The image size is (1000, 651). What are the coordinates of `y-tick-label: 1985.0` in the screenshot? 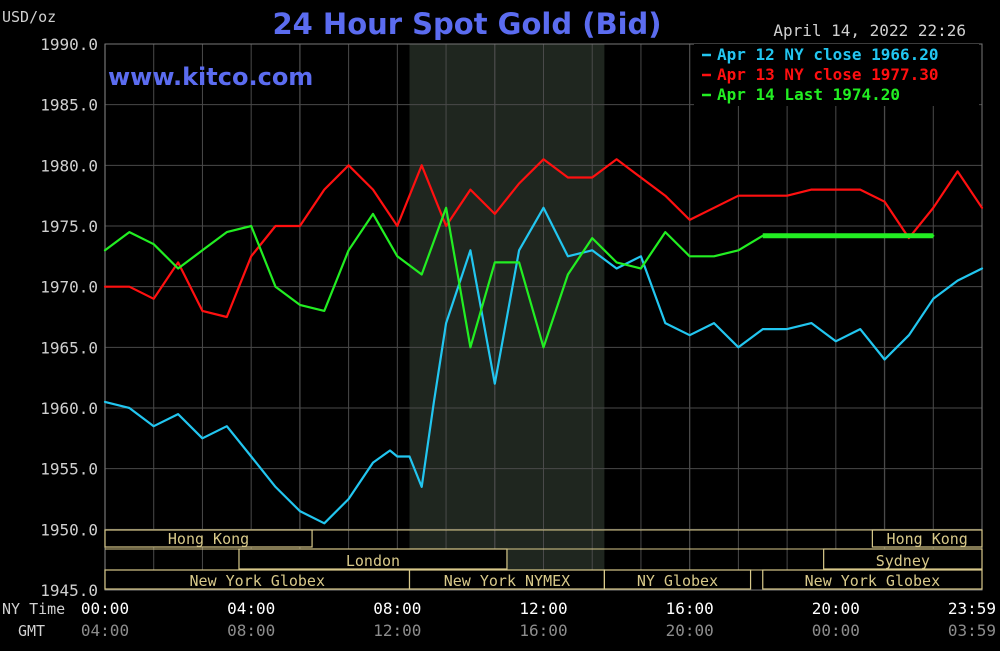 It's located at (69, 105).